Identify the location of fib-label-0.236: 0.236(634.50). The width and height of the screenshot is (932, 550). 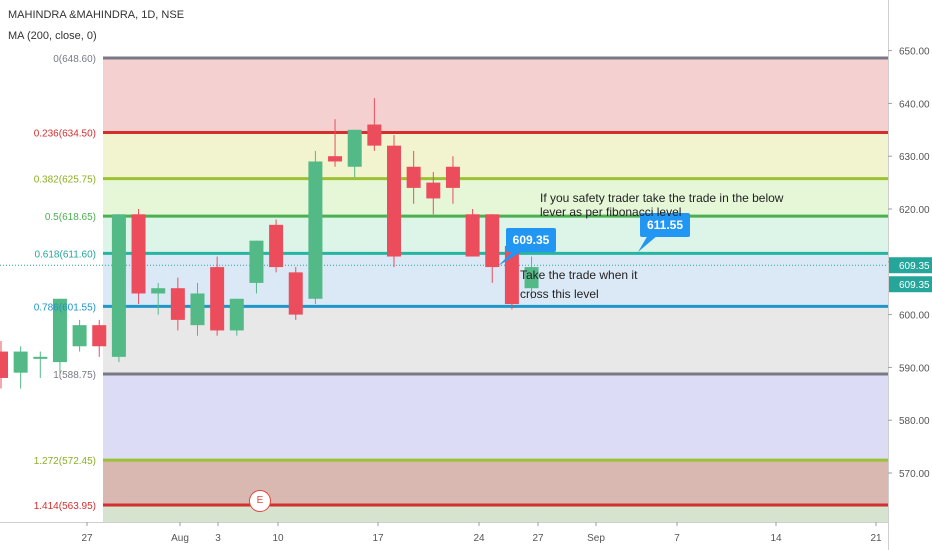
(65, 133).